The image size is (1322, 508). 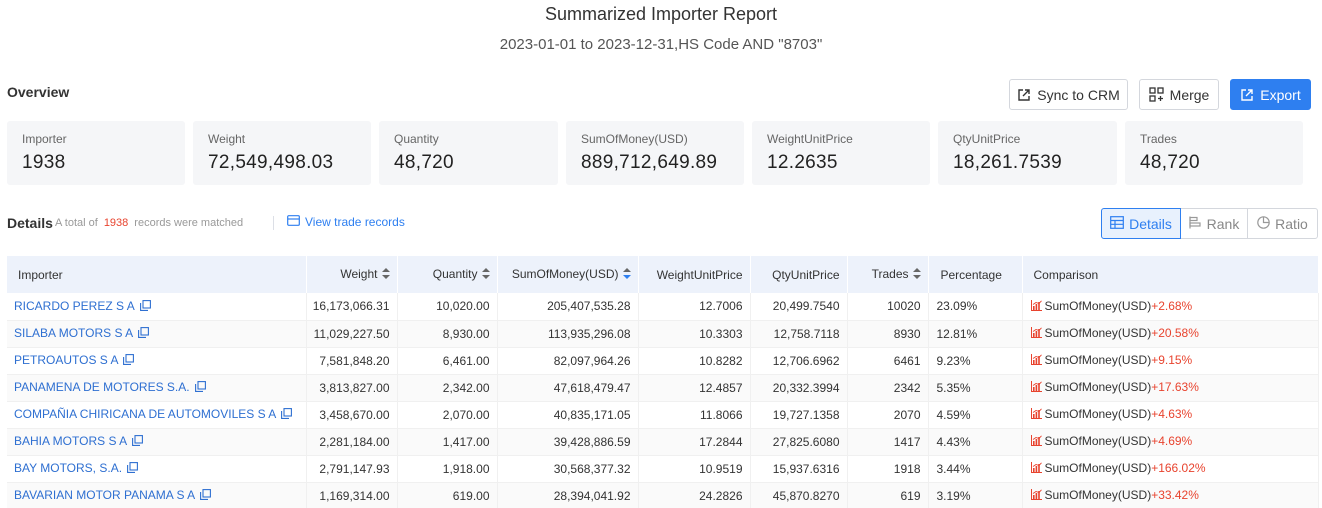 What do you see at coordinates (975, 415) in the screenshot?
I see `percentage-cell: 4.59%` at bounding box center [975, 415].